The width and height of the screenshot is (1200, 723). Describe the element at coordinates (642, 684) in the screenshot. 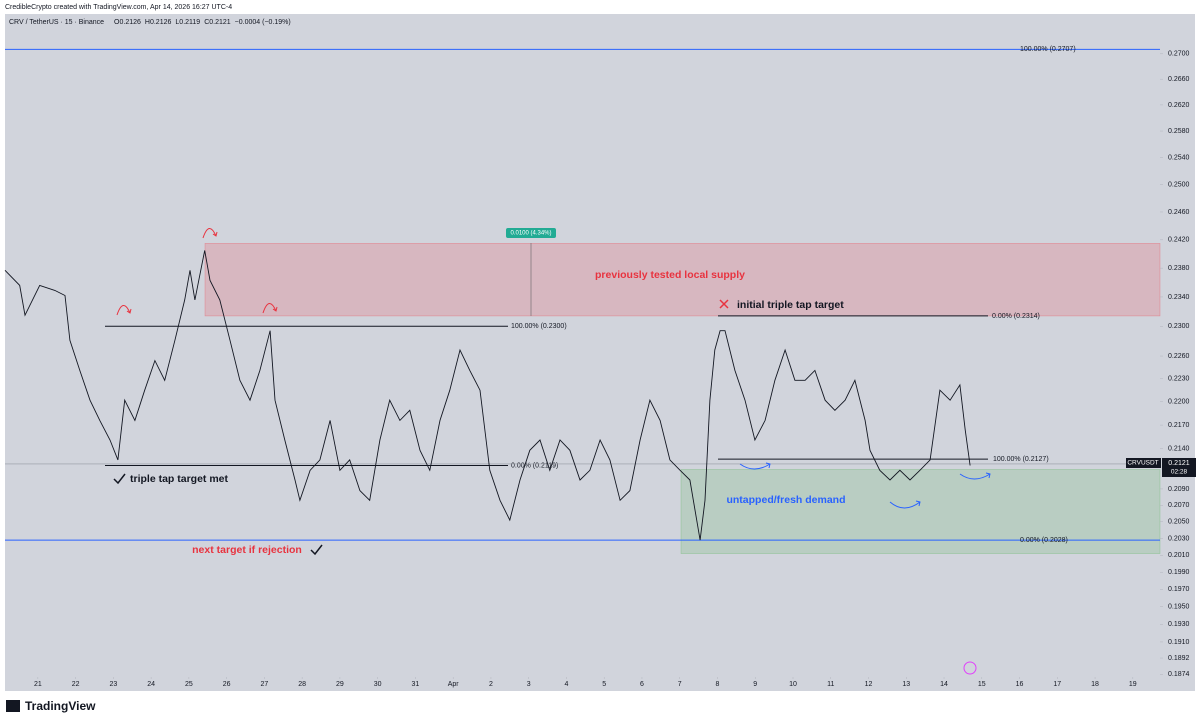

I see `x-tick-label: 6` at that location.